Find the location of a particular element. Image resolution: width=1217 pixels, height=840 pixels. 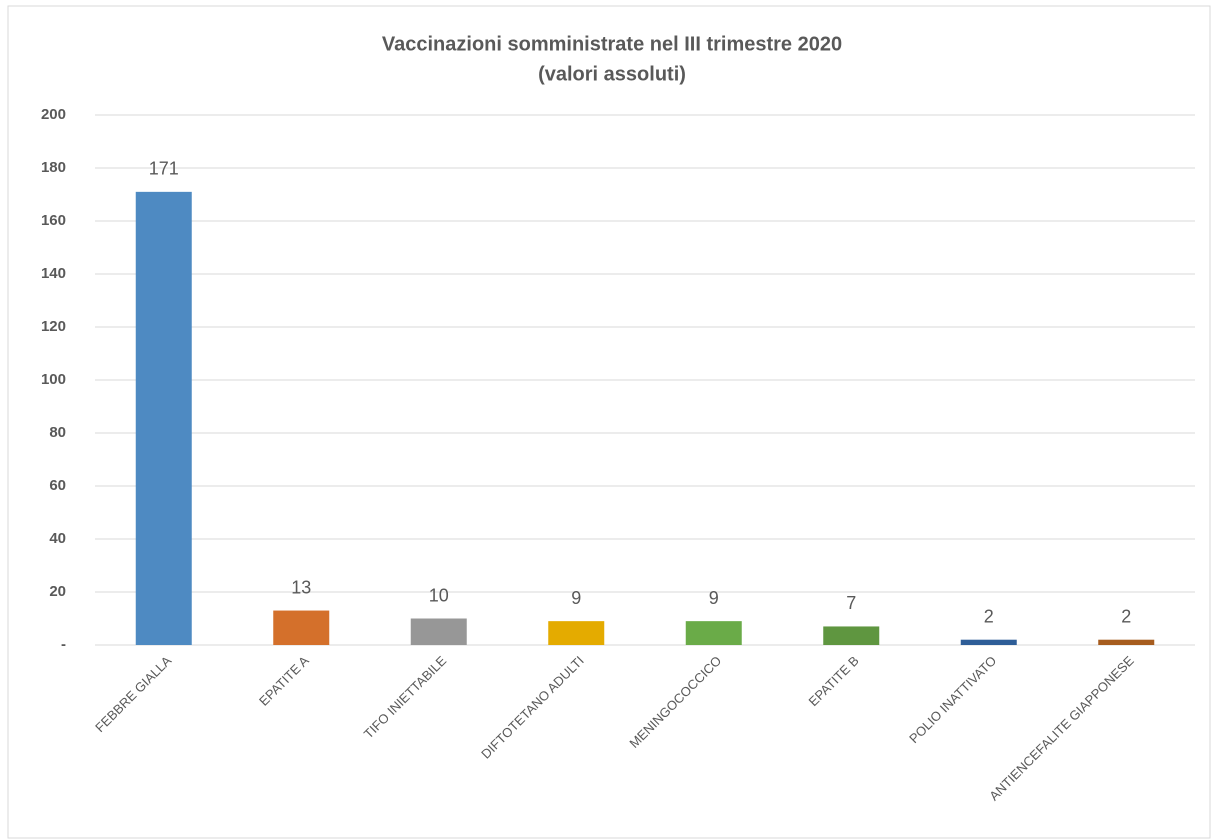

y-tick-label: 160 is located at coordinates (53, 220).